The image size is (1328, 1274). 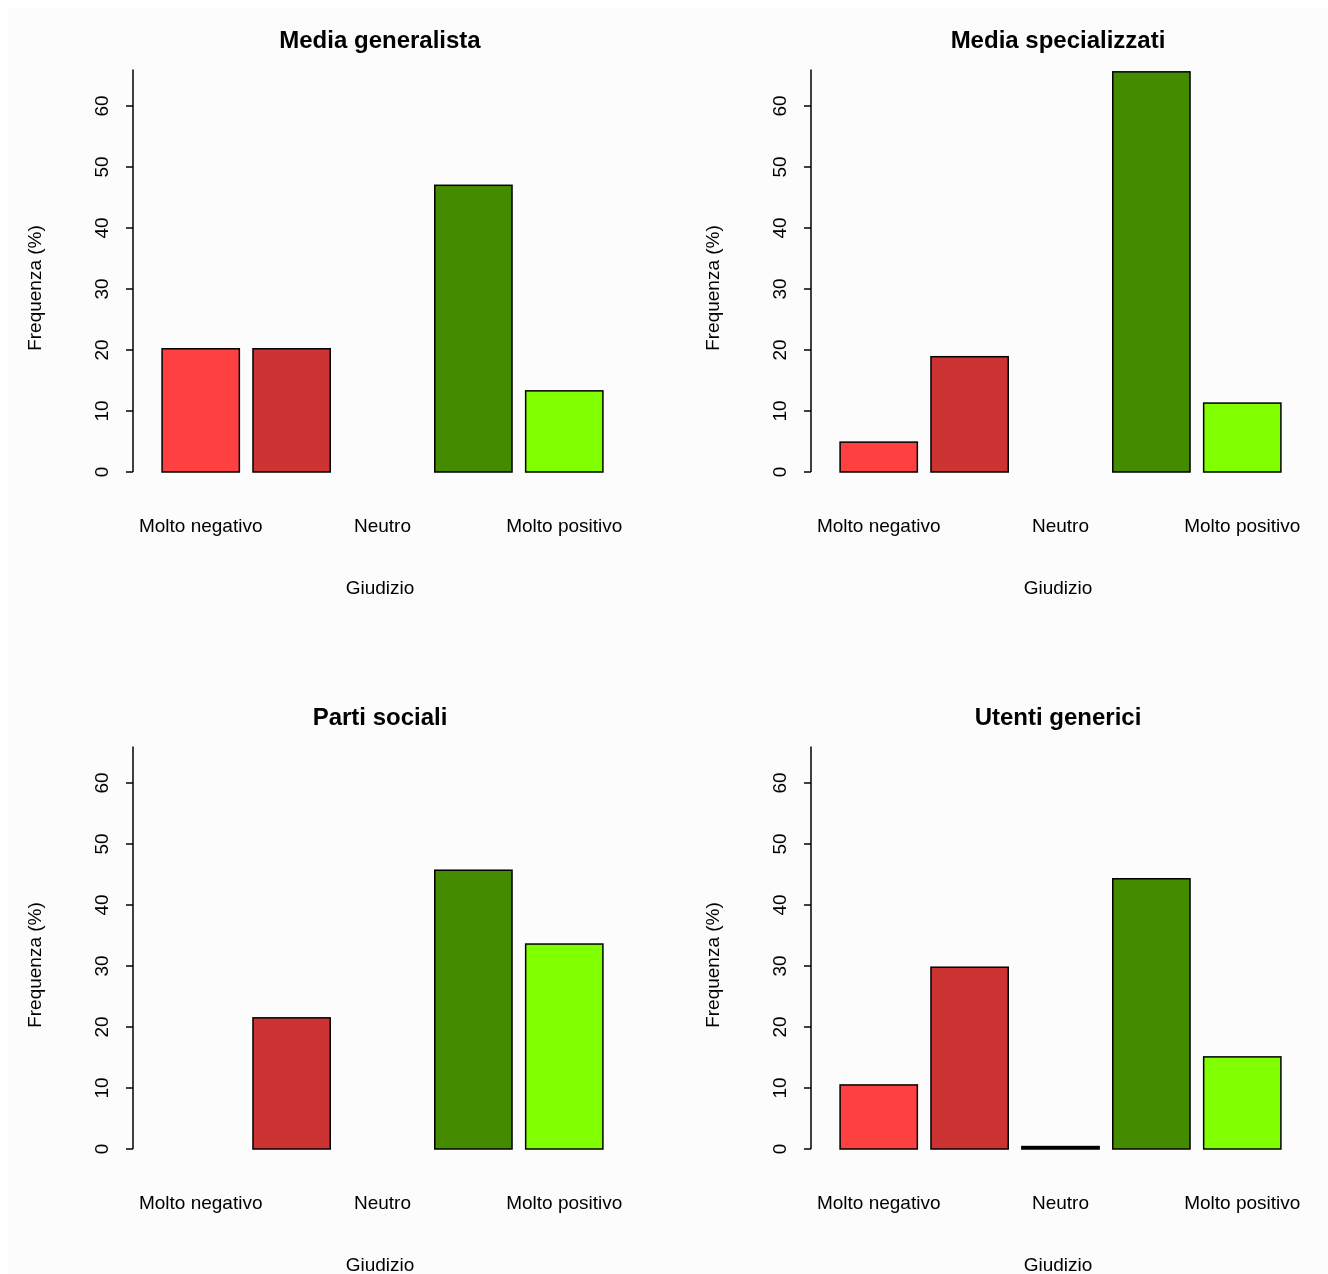 What do you see at coordinates (1058, 716) in the screenshot?
I see `chart-title: Utenti generici` at bounding box center [1058, 716].